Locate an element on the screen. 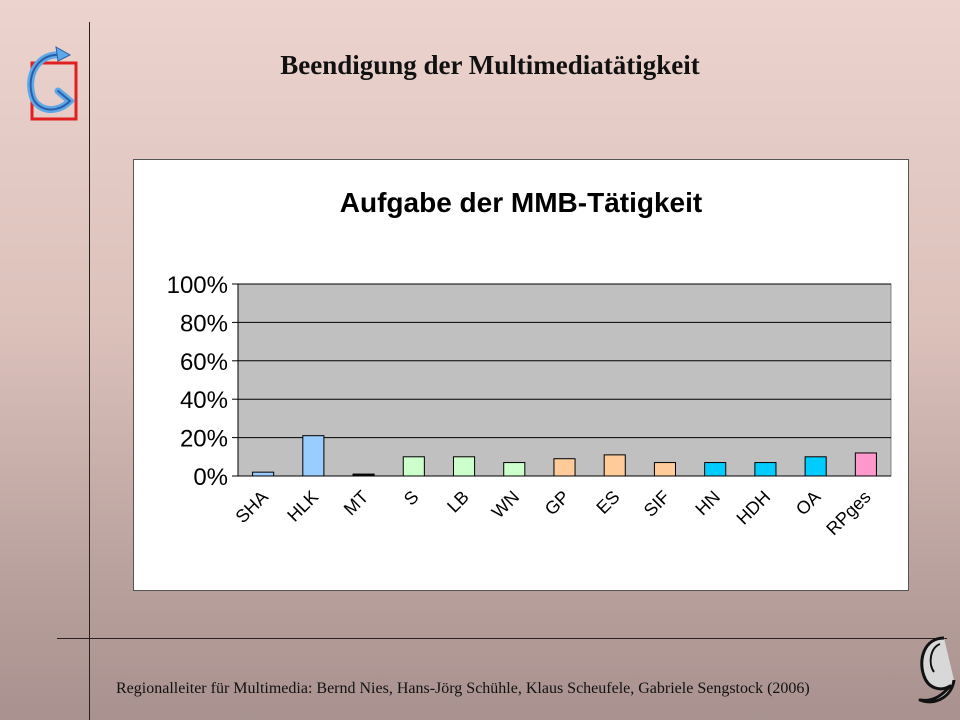 Image resolution: width=960 pixels, height=720 pixels. x-tick-label: MT is located at coordinates (356, 503).